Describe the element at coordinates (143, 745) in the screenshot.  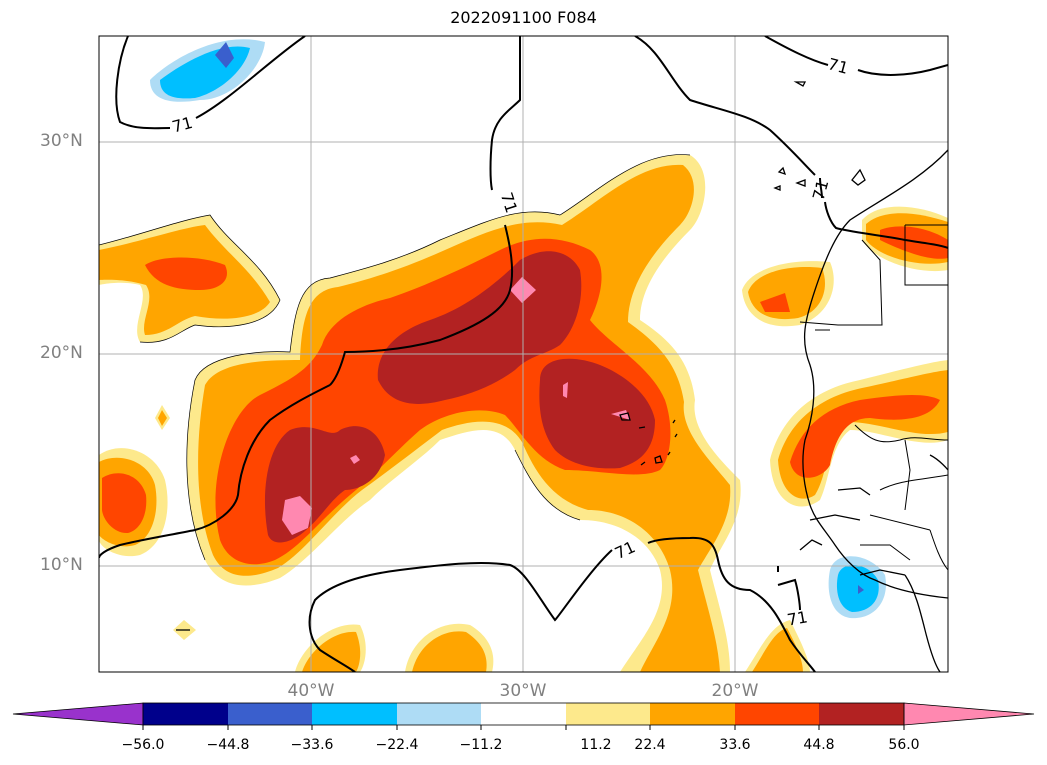
I see `colorbar-tick-label: −56.0` at that location.